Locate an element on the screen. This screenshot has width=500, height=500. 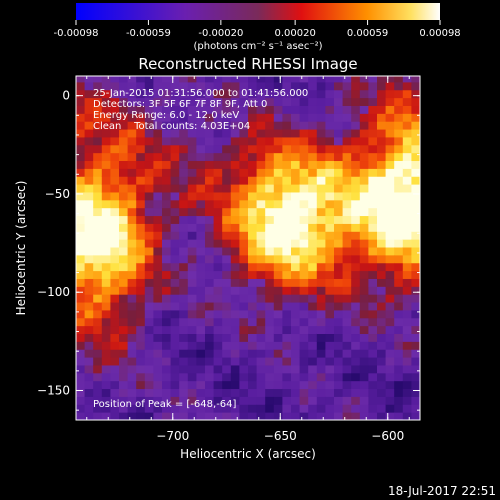
y-axis-label: Heliocentric Y (arcsec) is located at coordinates (21, 248).